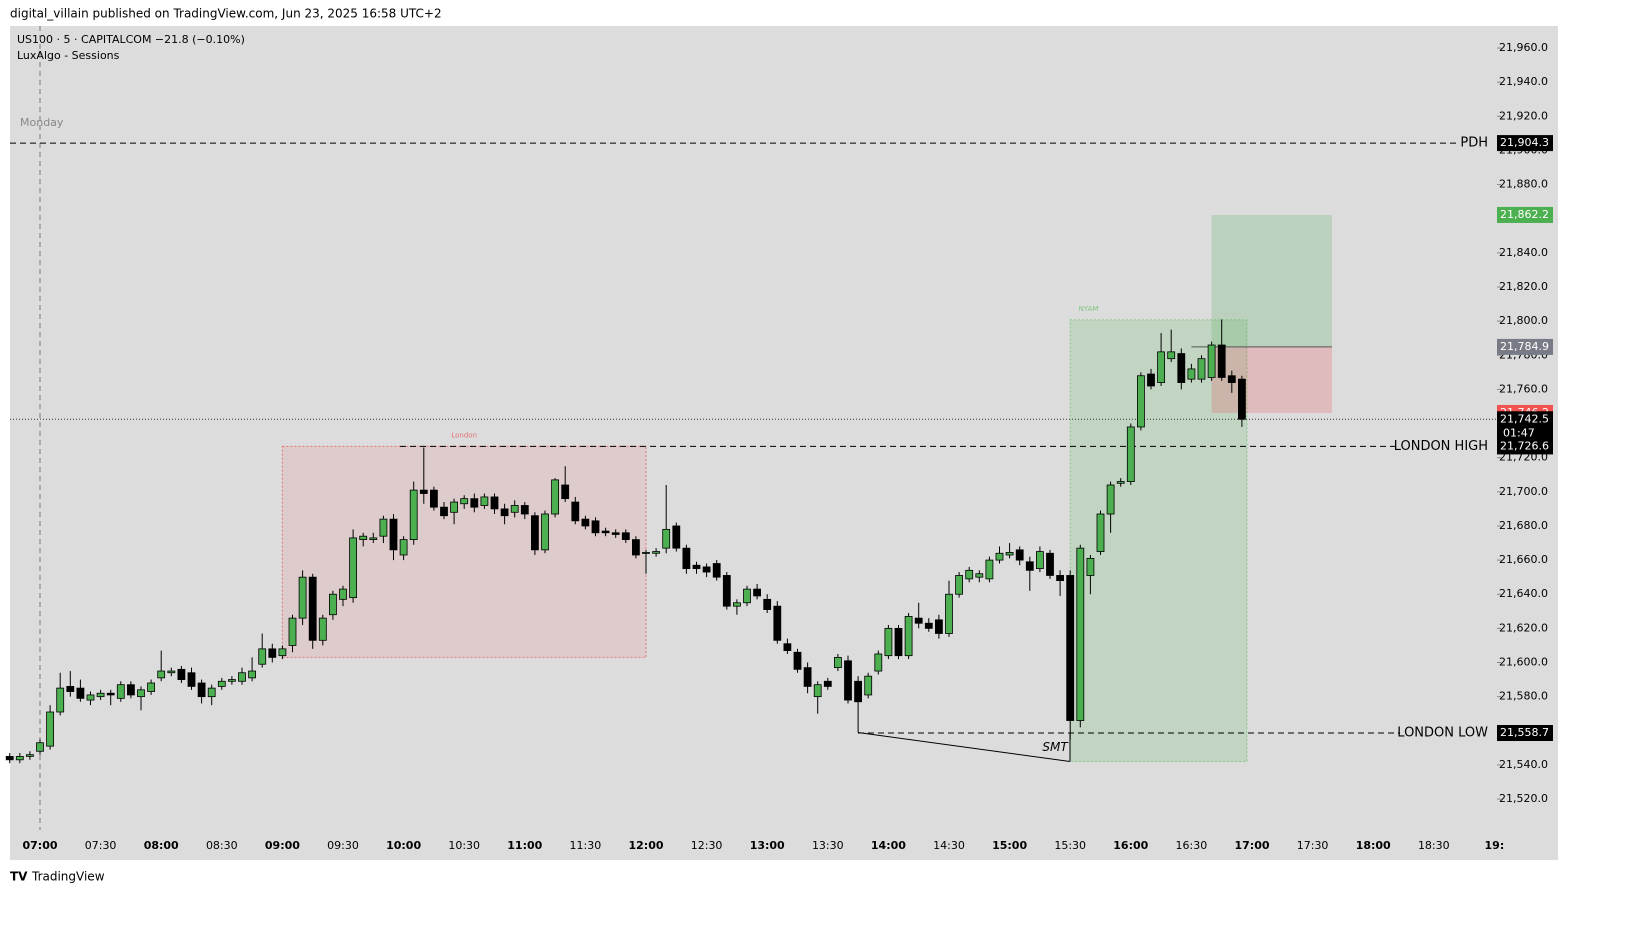  Describe the element at coordinates (1192, 845) in the screenshot. I see `x-tick-label: 16:30` at that location.